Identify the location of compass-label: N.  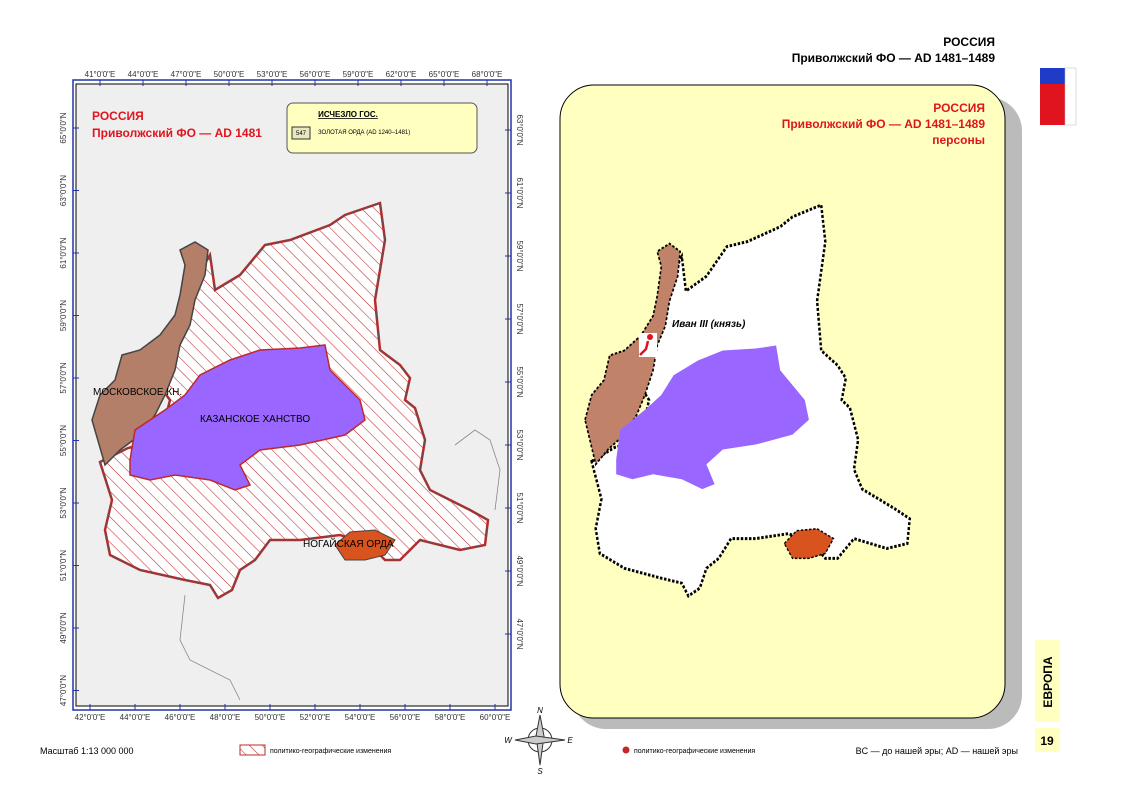
(540, 710).